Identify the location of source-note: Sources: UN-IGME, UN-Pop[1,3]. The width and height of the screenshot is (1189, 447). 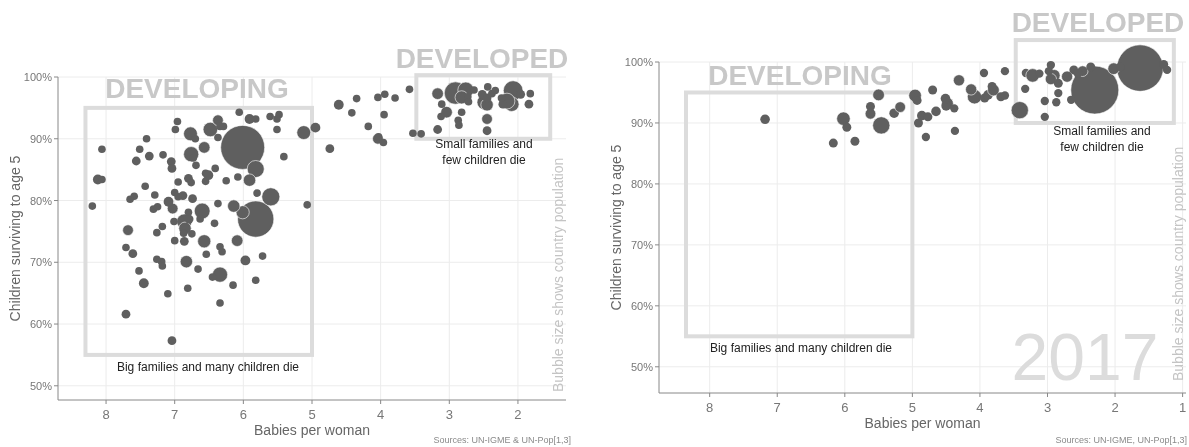
(1121, 440).